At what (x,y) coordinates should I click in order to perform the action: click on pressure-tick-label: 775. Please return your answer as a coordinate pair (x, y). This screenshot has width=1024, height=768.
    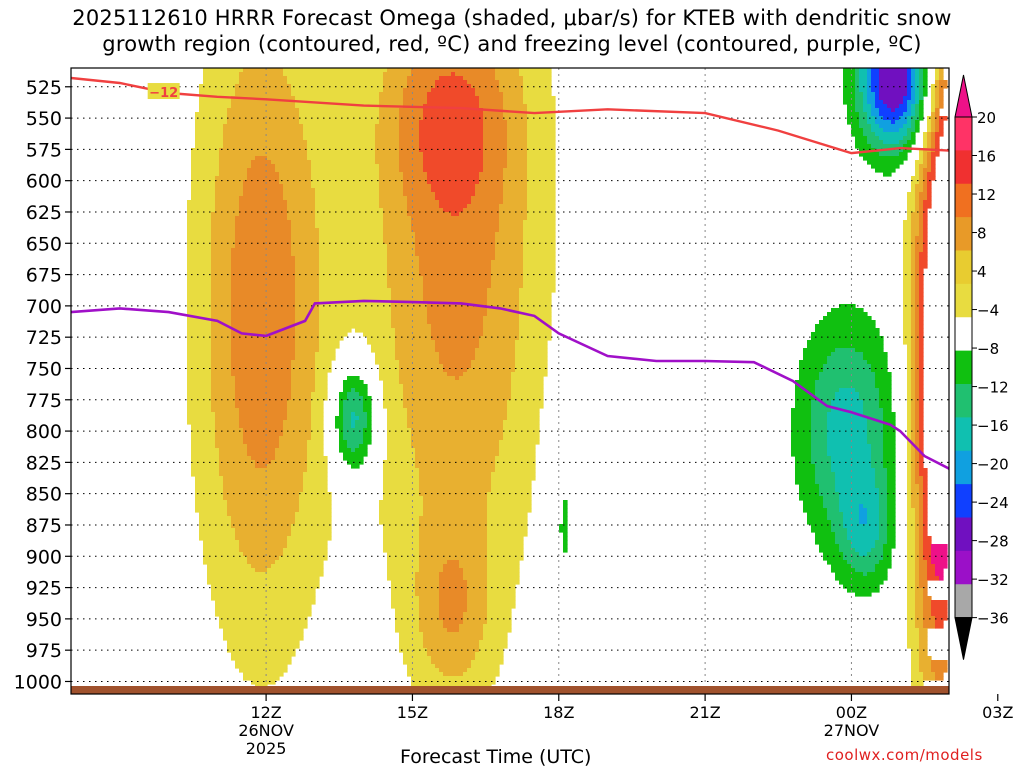
    Looking at the image, I should click on (44, 401).